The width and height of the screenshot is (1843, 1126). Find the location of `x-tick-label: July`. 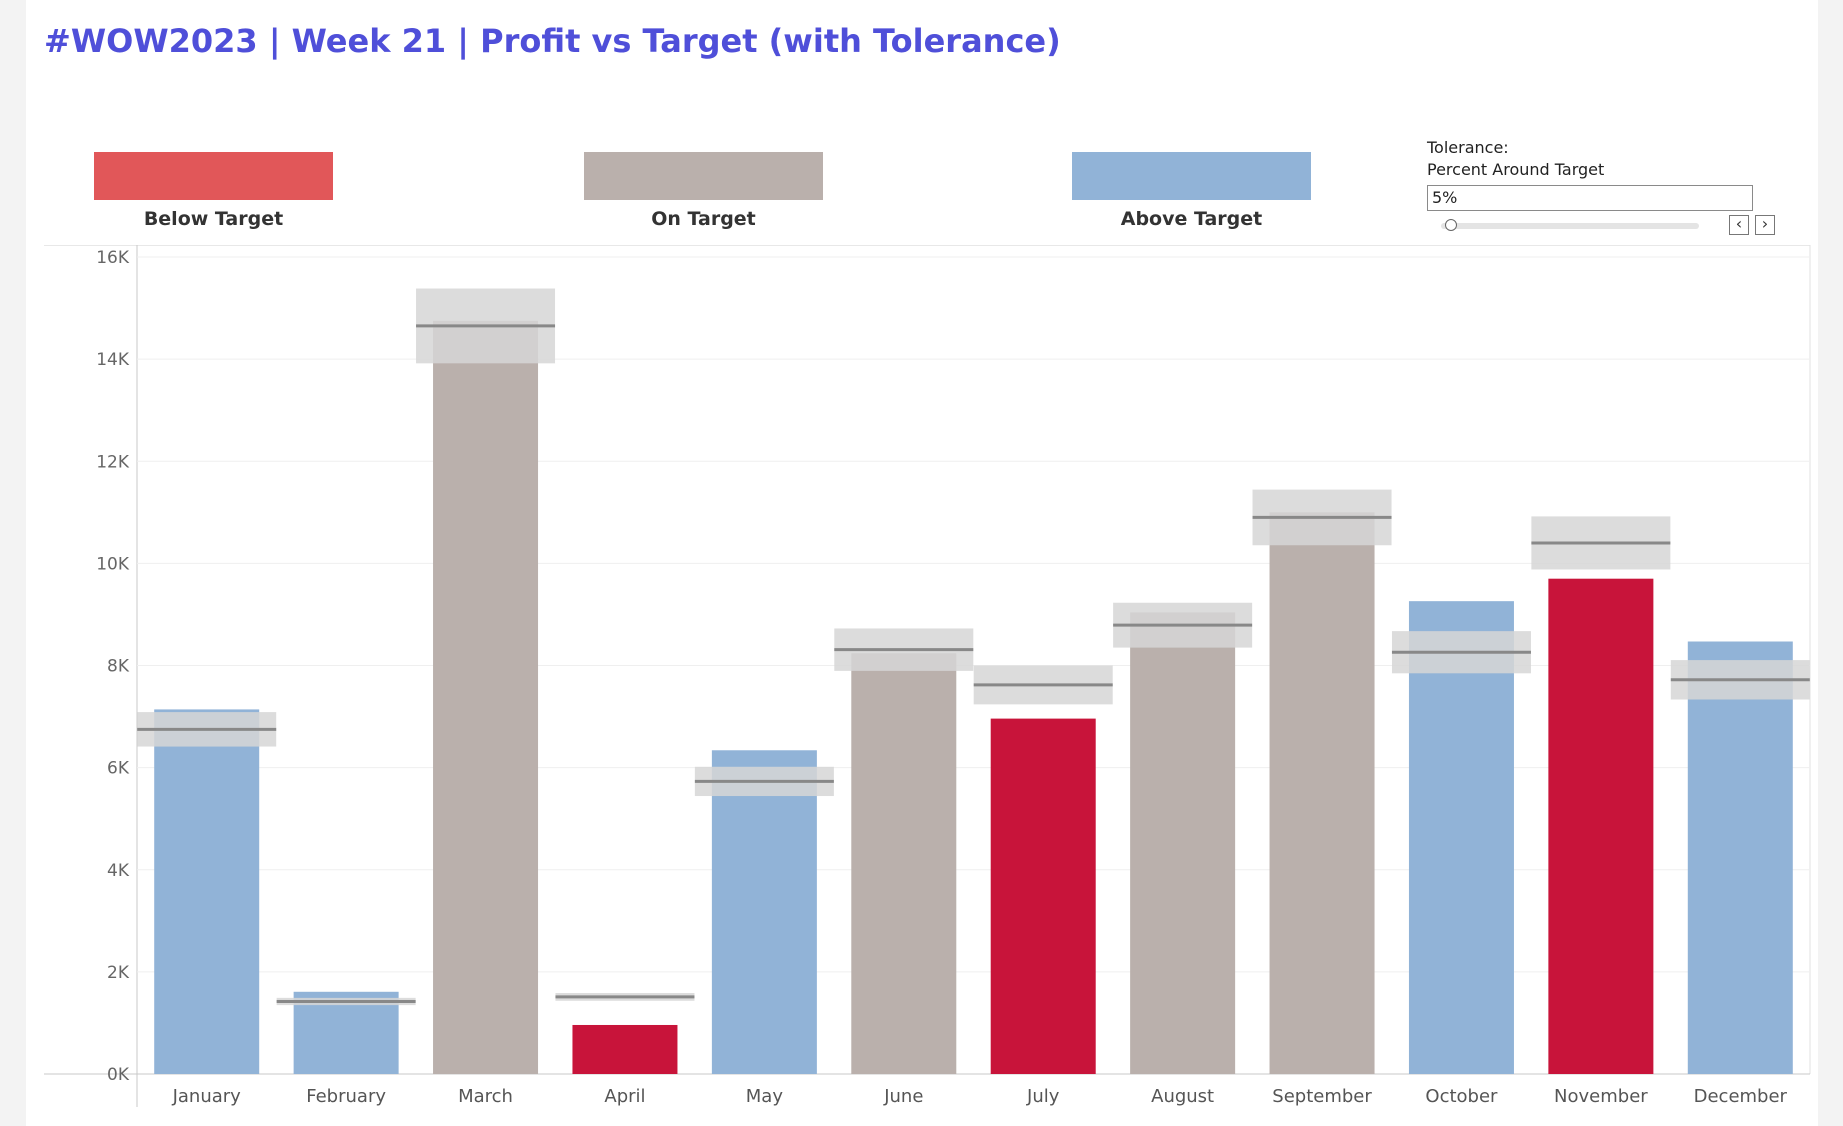

x-tick-label: July is located at coordinates (1043, 1096).